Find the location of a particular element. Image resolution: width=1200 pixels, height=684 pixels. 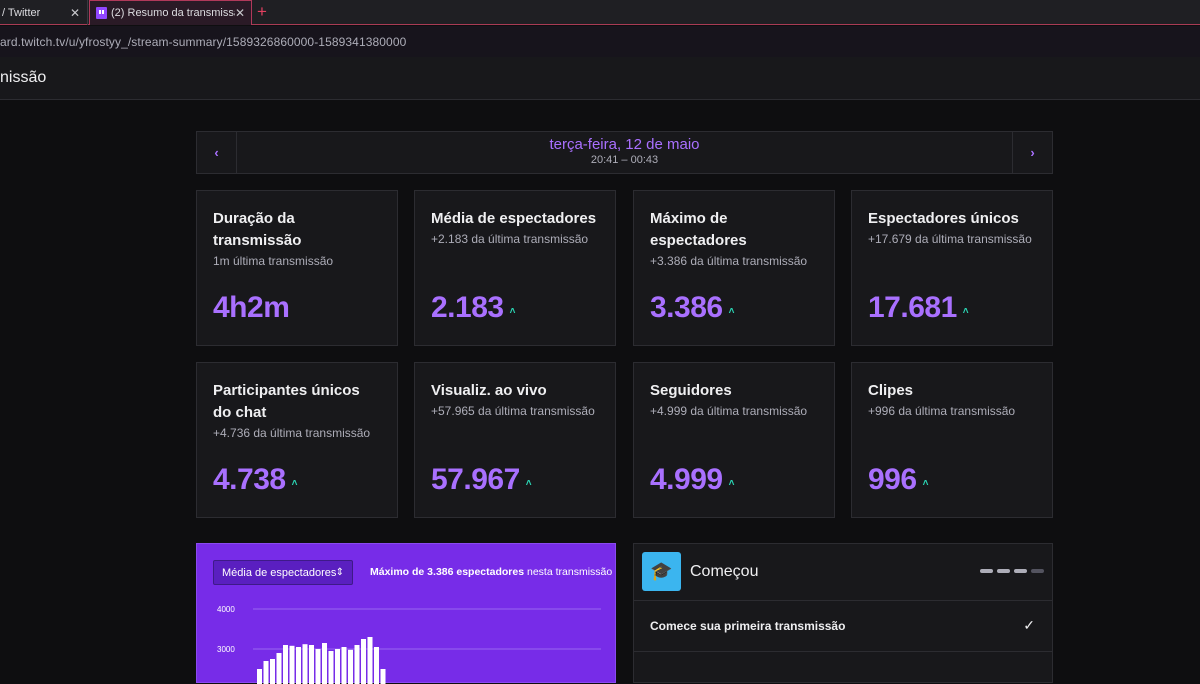

stat-value: 2.183 is located at coordinates (467, 307).